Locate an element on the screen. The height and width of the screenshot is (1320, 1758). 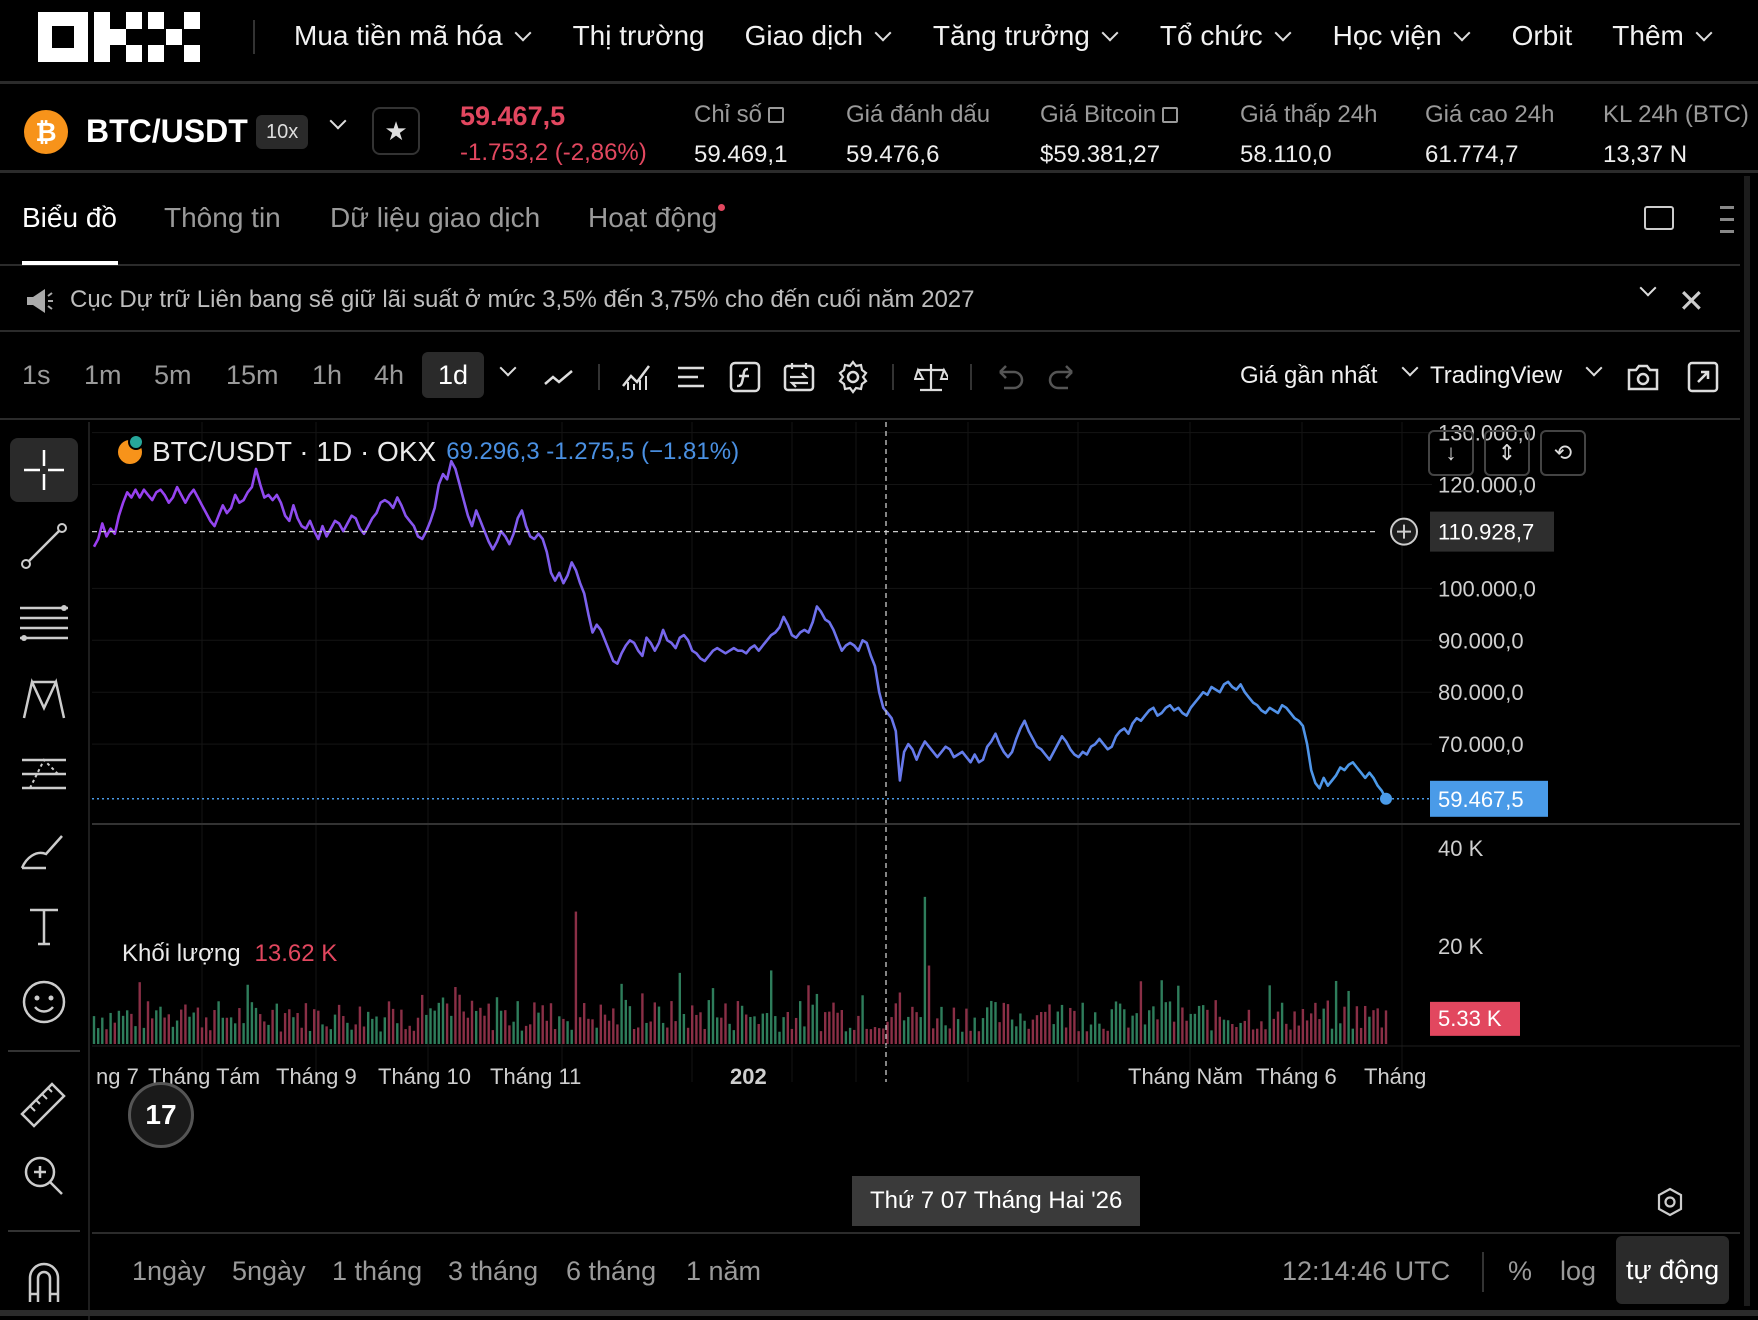
zoom-in-icon is located at coordinates (44, 1176).